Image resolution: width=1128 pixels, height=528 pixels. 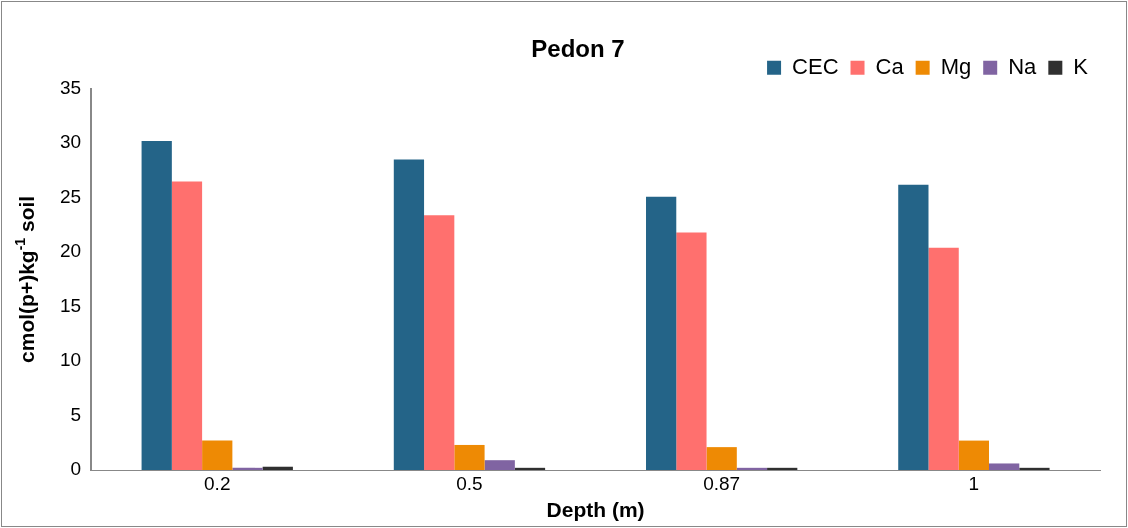 I want to click on y-tick-label: 10, so click(x=70, y=360).